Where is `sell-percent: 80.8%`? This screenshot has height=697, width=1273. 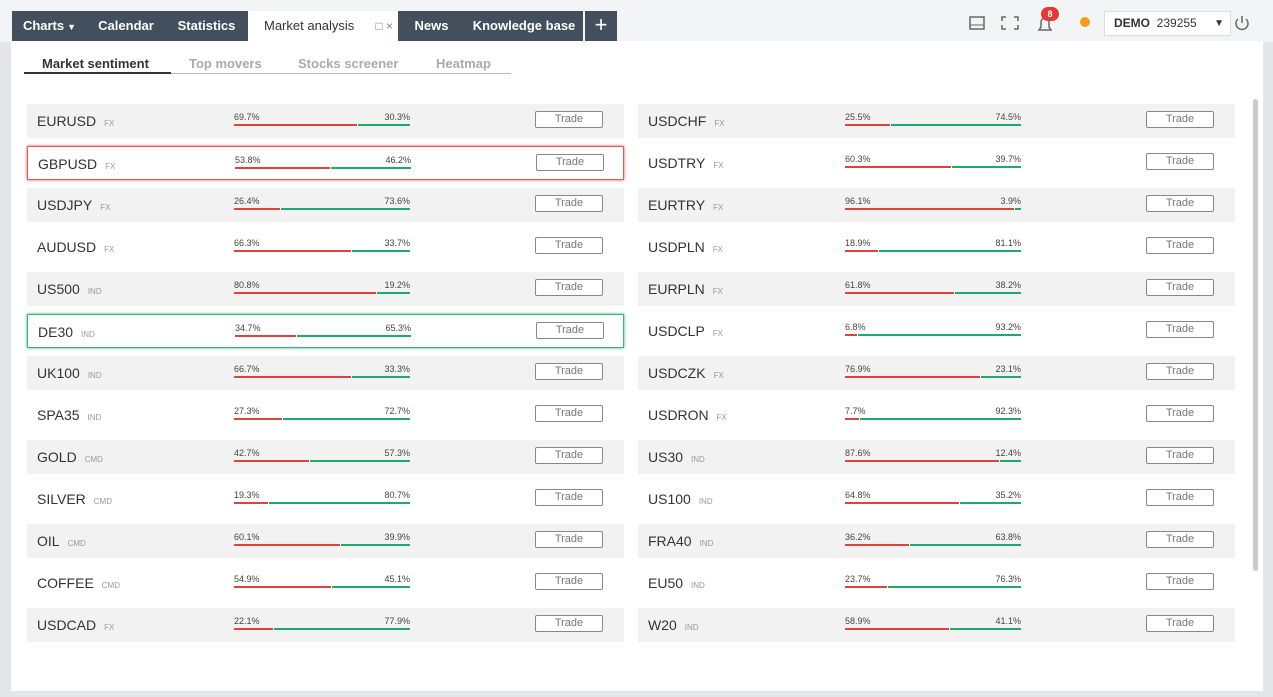 sell-percent: 80.8% is located at coordinates (247, 285).